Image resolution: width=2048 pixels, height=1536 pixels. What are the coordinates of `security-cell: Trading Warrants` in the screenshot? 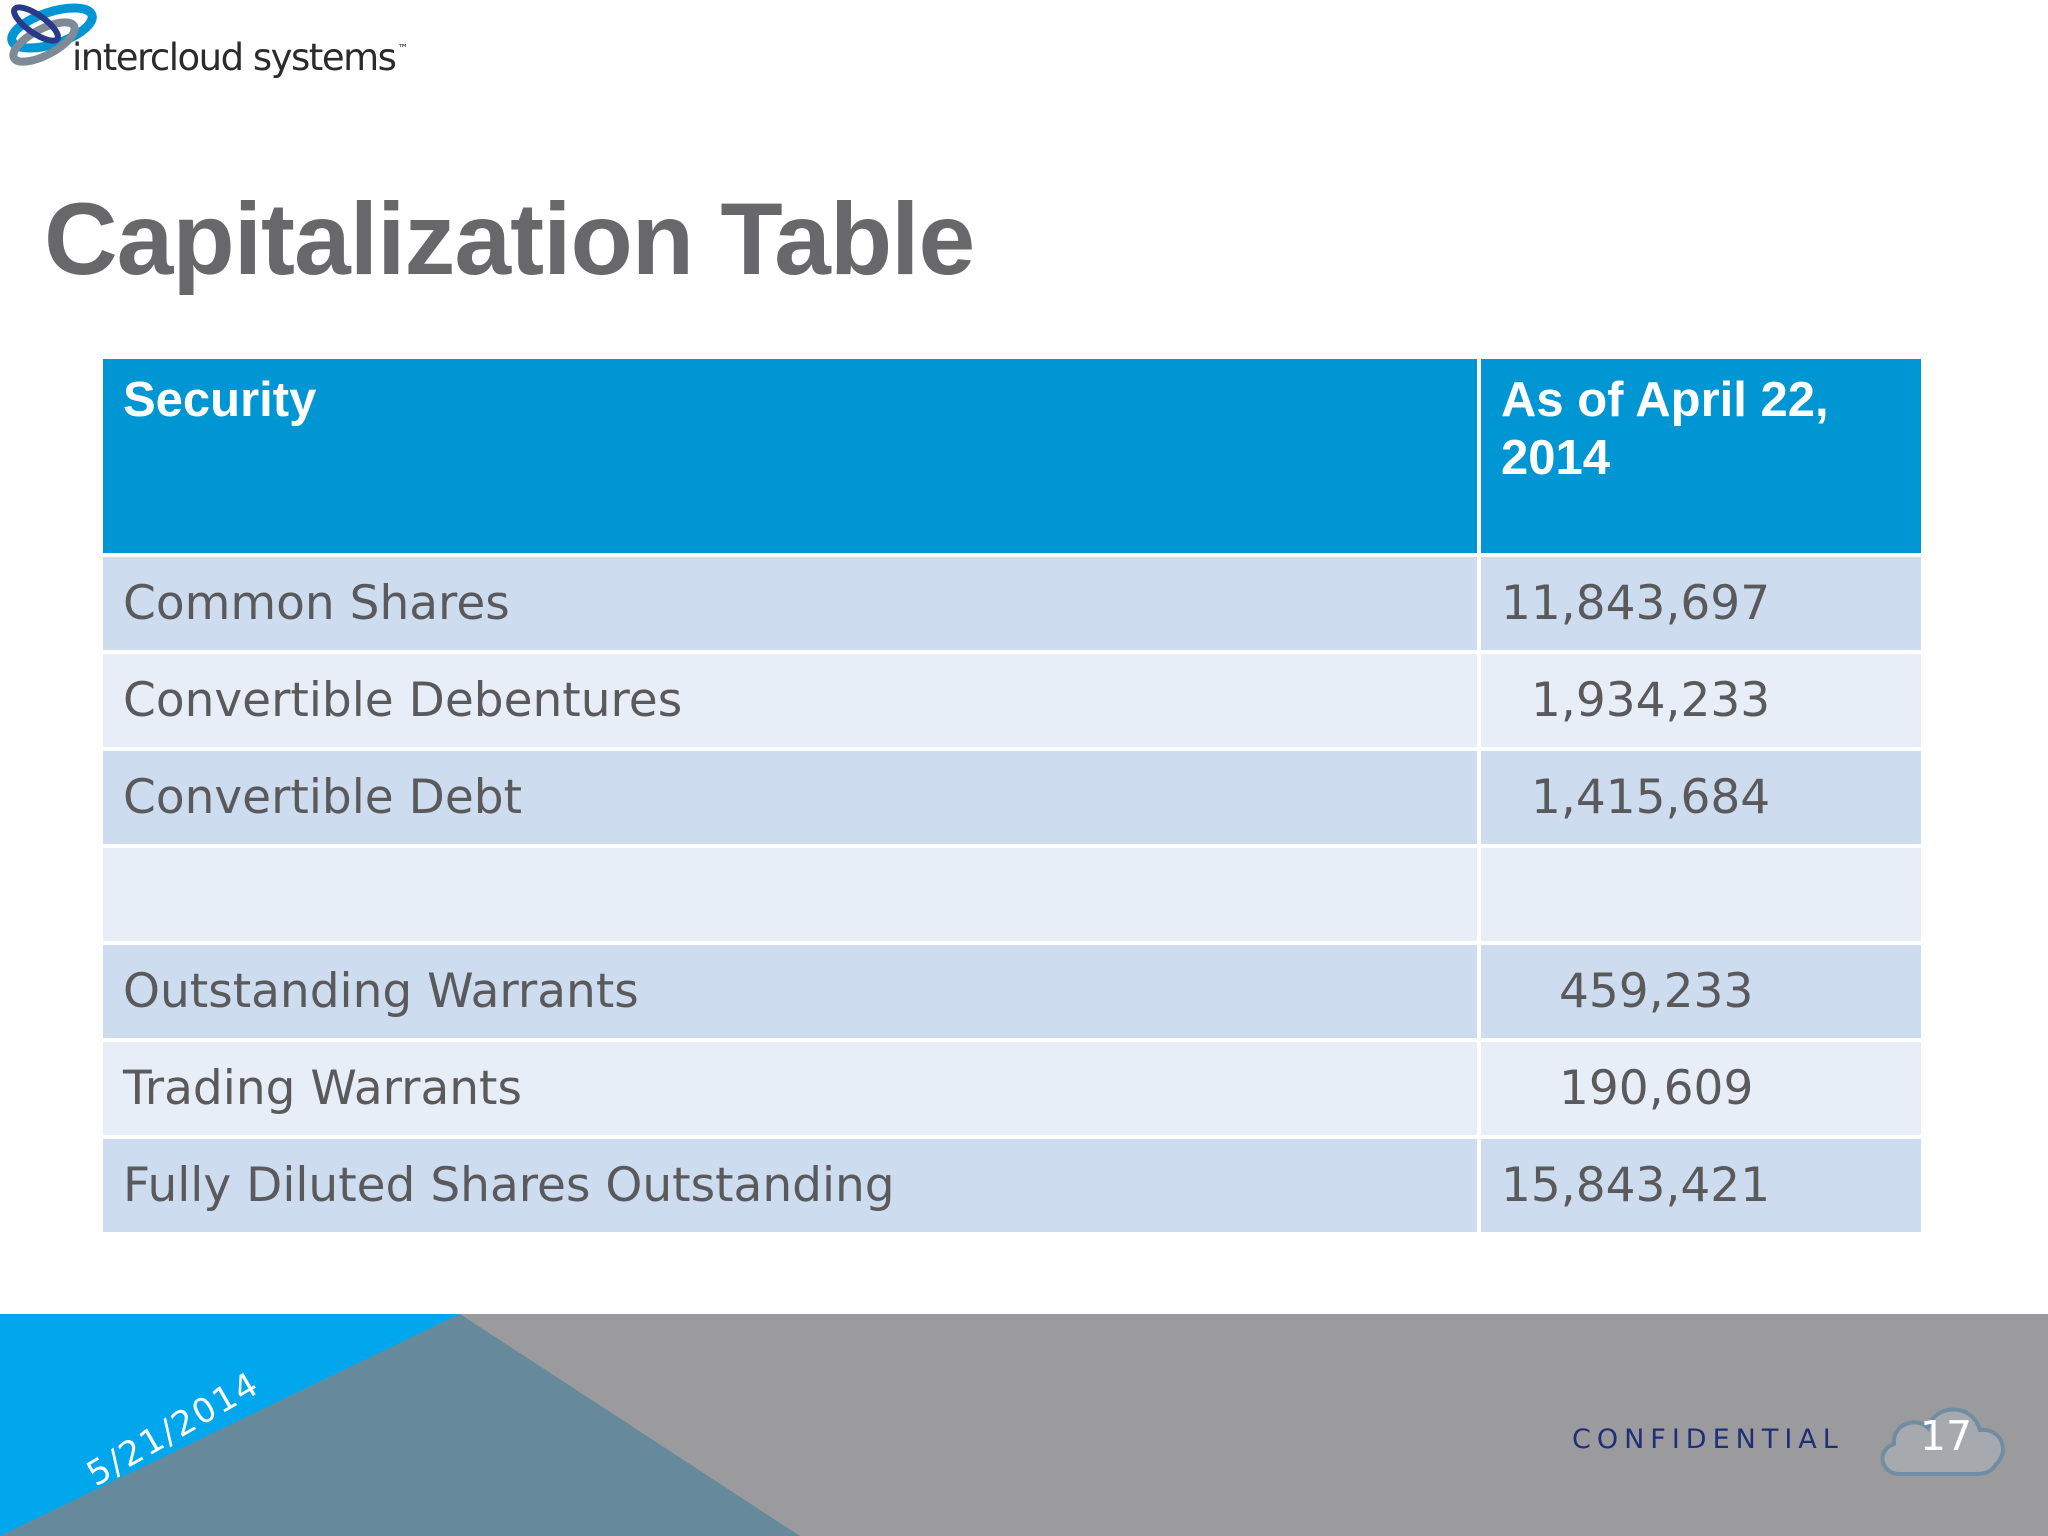 It's located at (790, 1088).